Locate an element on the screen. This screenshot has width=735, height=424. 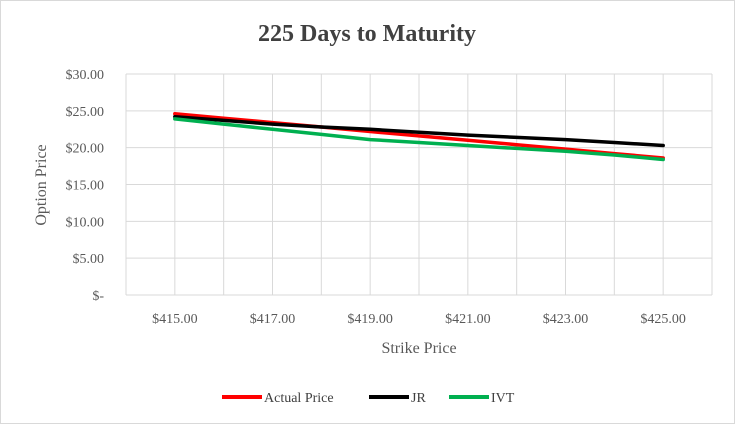
x-axis-title: Strike Price is located at coordinates (418, 348).